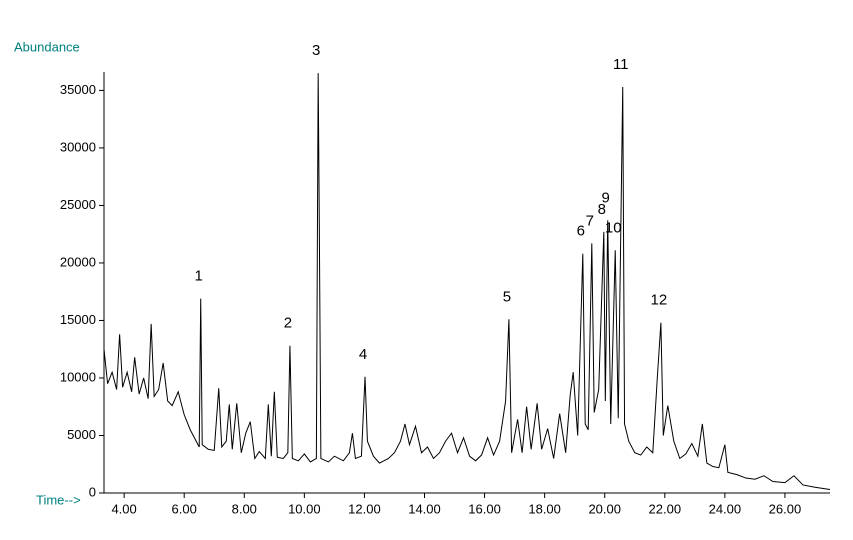  What do you see at coordinates (78, 204) in the screenshot?
I see `y-tick-label: 25000` at bounding box center [78, 204].